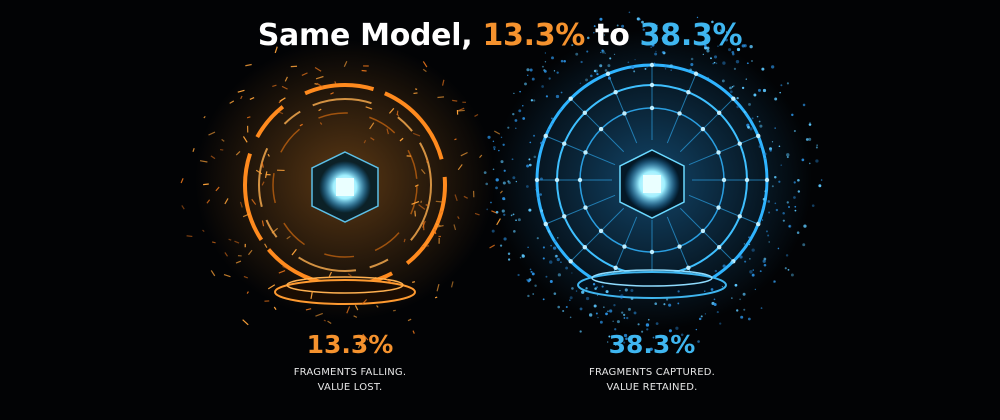 Image resolution: width=1000 pixels, height=420 pixels. What do you see at coordinates (723, 209) in the screenshot?
I see `spoke` at bounding box center [723, 209].